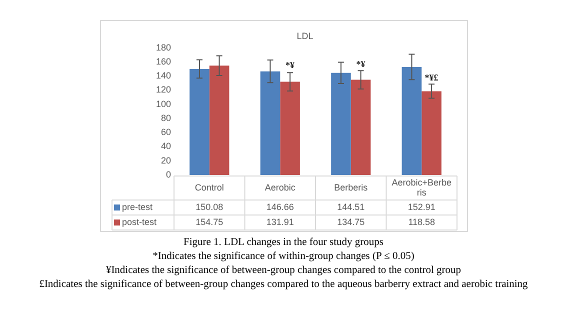  I want to click on data-label: 146.66, so click(280, 207).